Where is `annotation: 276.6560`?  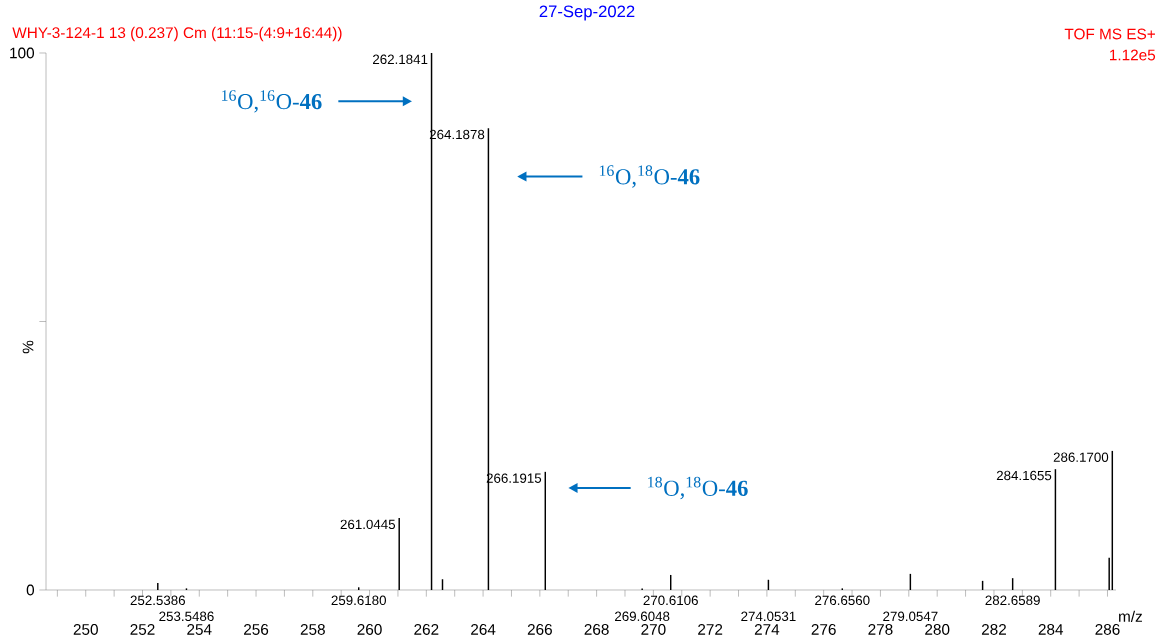
annotation: 276.6560 is located at coordinates (842, 600).